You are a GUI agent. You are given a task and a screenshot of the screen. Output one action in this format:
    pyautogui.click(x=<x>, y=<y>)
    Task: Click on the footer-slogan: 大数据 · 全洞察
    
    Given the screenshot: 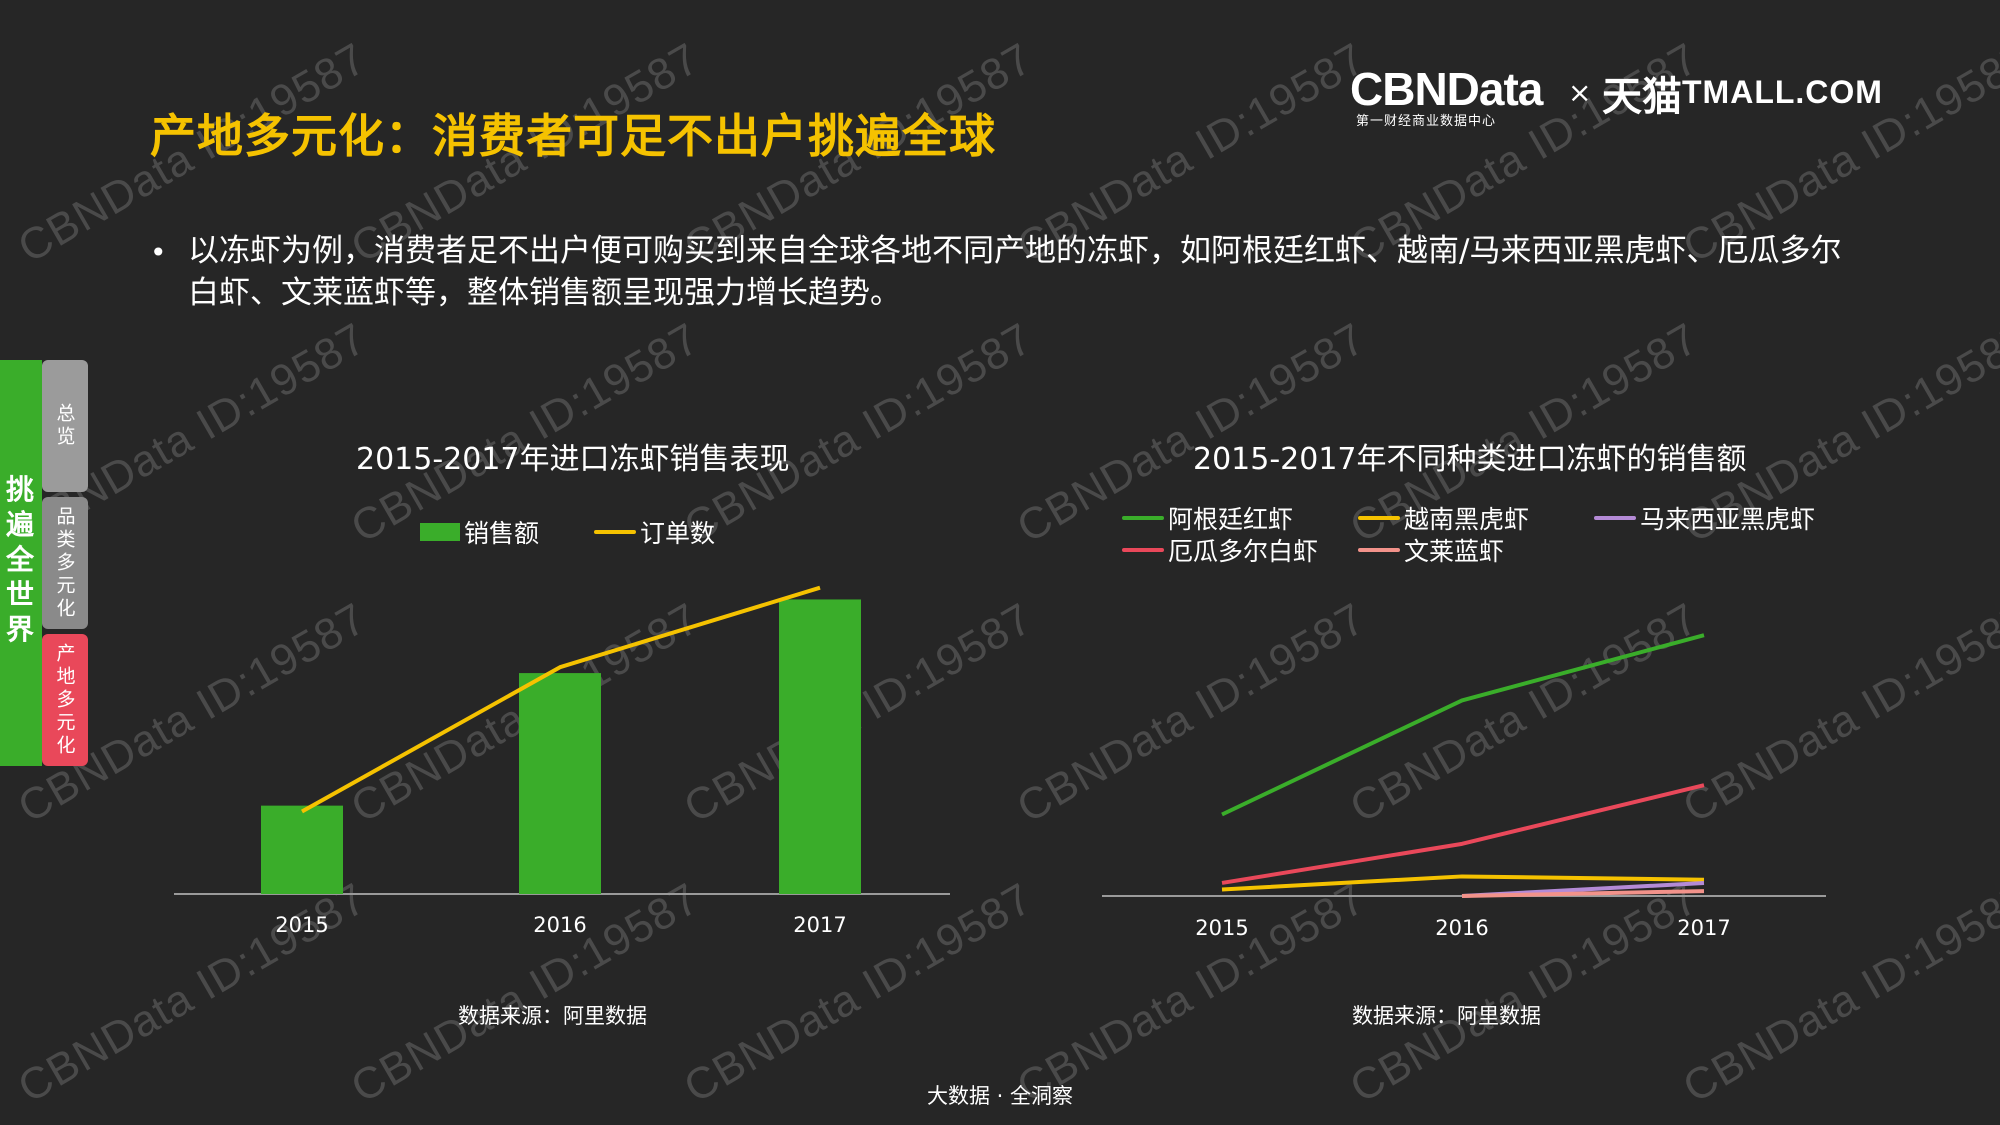 What is the action you would take?
    pyautogui.click(x=1000, y=1096)
    